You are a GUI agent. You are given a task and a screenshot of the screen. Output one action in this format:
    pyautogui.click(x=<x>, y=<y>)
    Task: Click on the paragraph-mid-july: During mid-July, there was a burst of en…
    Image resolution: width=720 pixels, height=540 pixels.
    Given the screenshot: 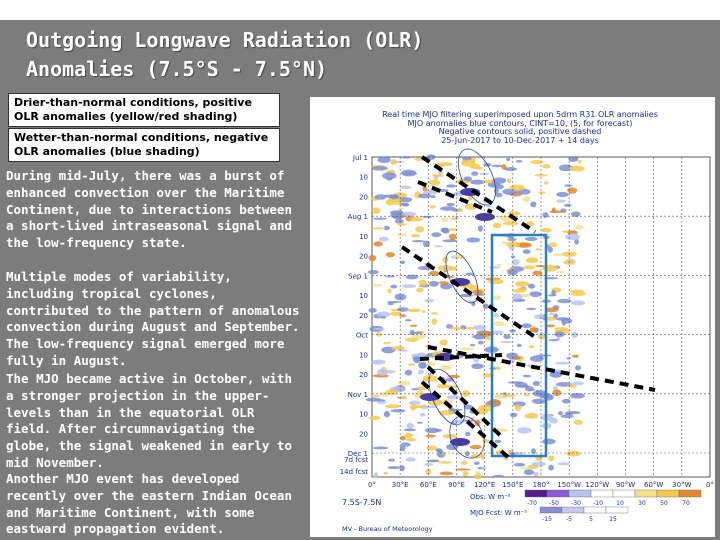 What is the action you would take?
    pyautogui.click(x=149, y=209)
    